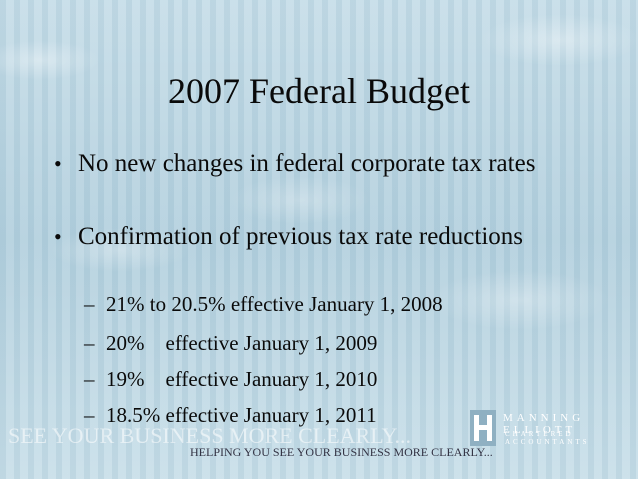  I want to click on slide-title: 2007 Federal Budget, so click(319, 91).